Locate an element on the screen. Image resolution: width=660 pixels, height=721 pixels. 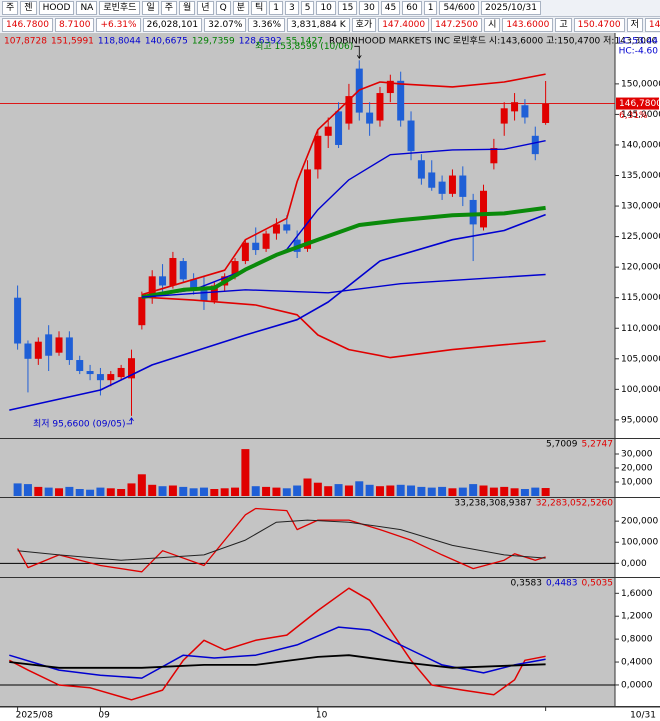
toolbar-item: 147.2500 is located at coordinates (457, 25).